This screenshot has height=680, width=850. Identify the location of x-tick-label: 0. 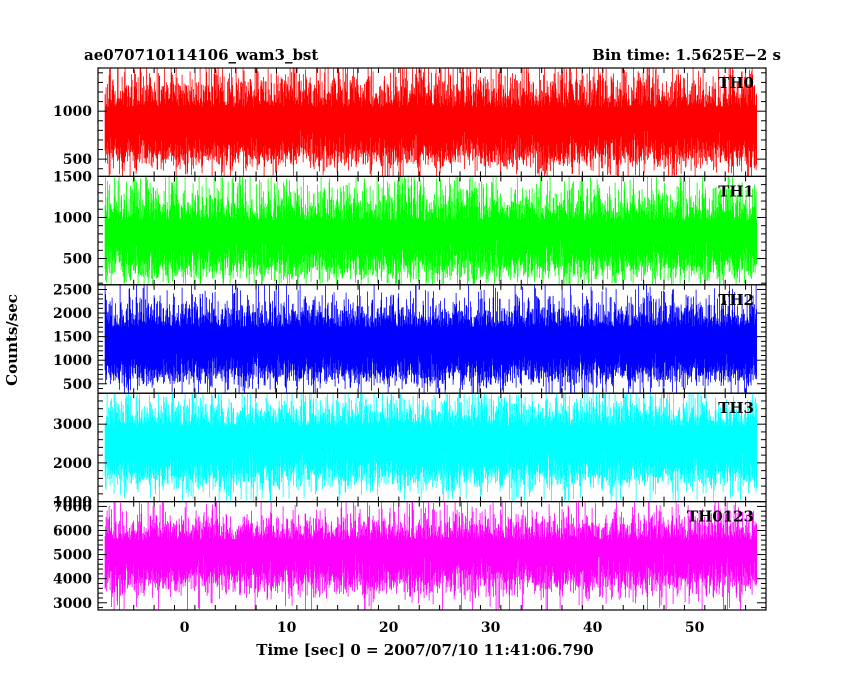
(185, 628).